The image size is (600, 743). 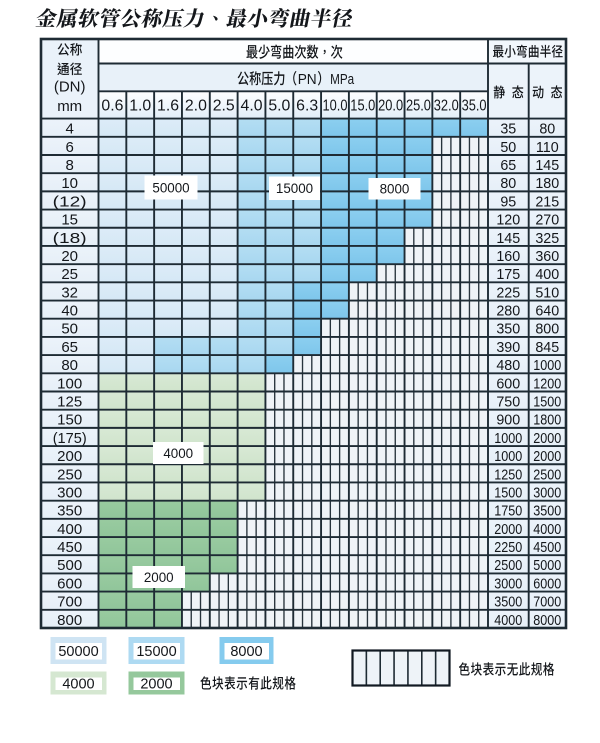 What do you see at coordinates (508, 402) in the screenshot?
I see `svg-text: 750` at bounding box center [508, 402].